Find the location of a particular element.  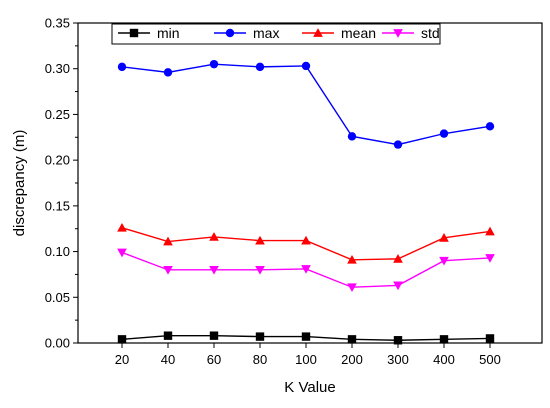

y-tick-label: 0.05 is located at coordinates (57, 297).